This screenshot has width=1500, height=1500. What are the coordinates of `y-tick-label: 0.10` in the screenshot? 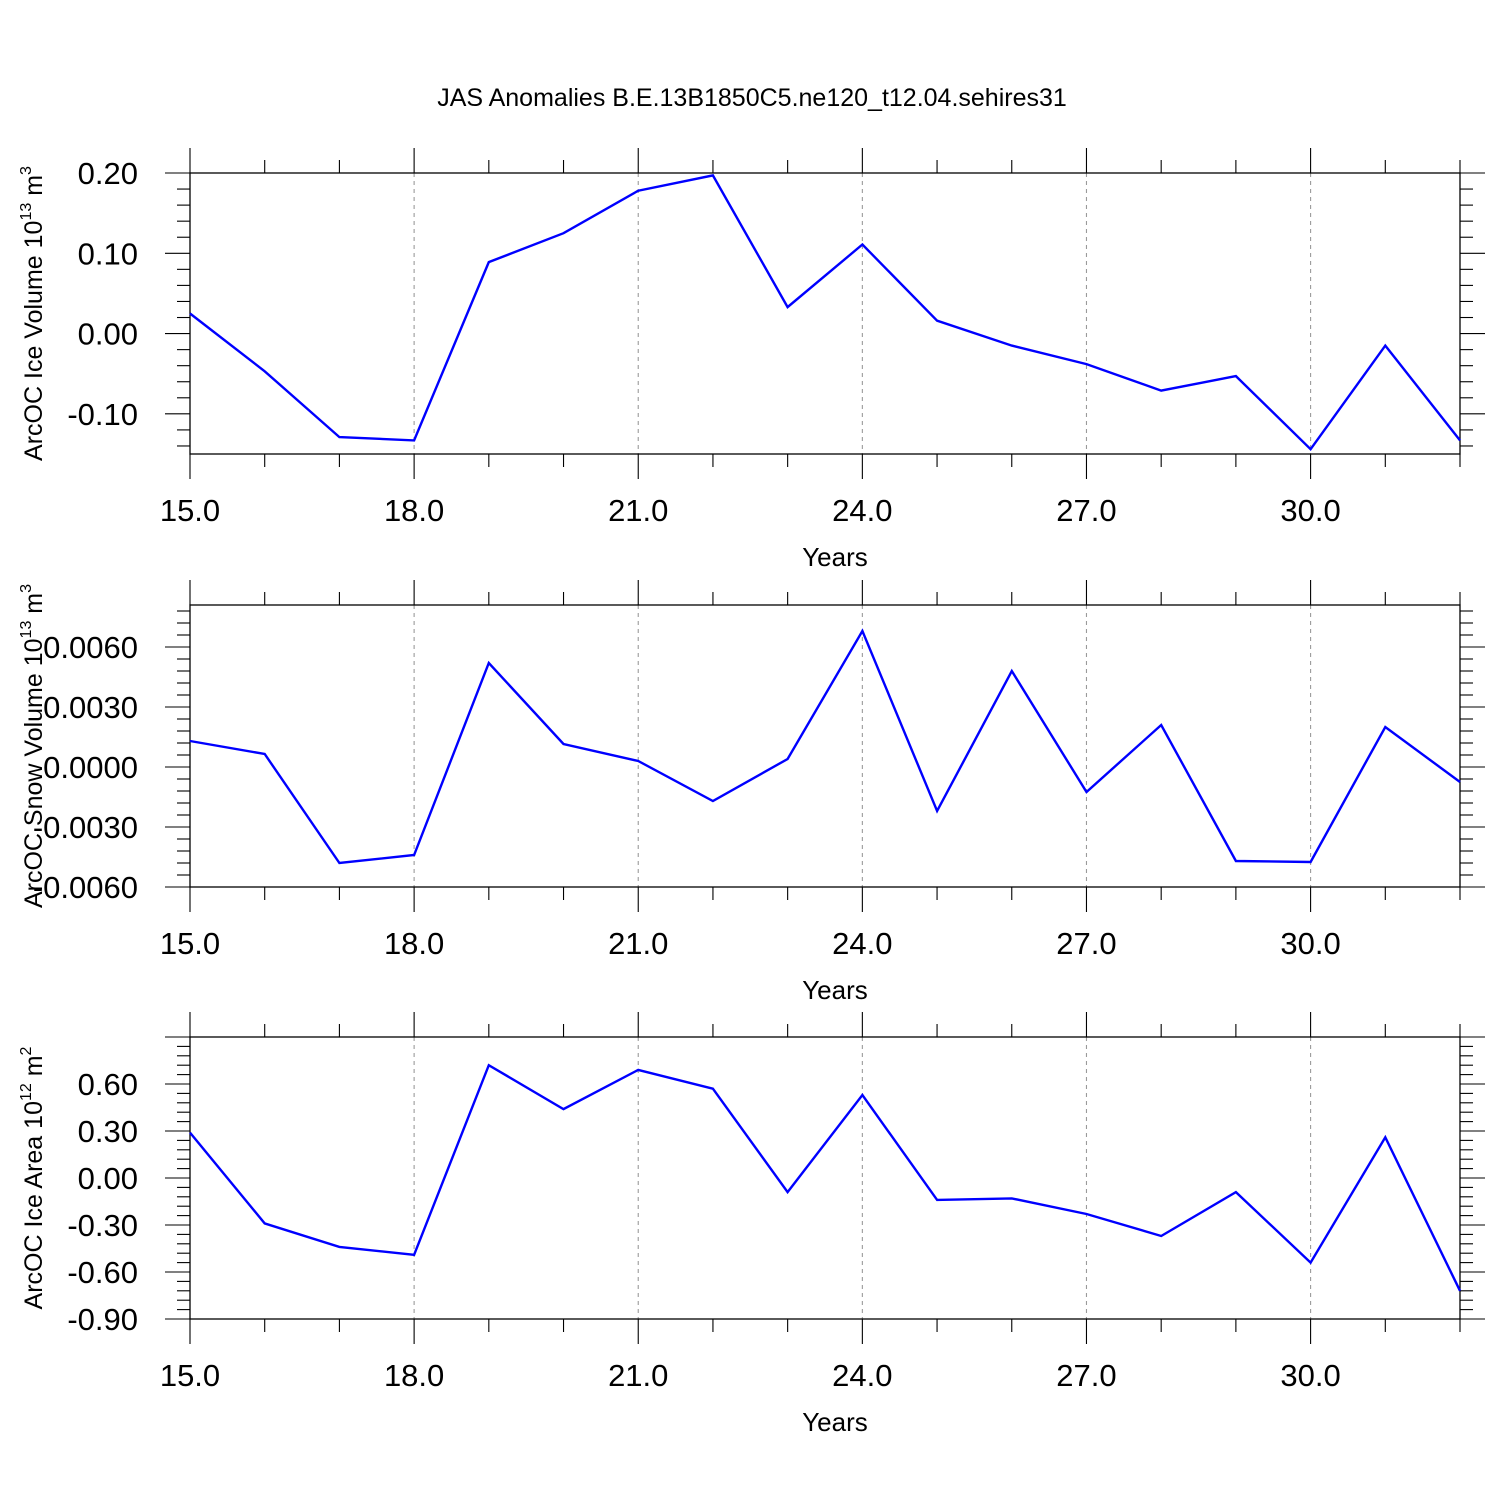 It's located at (108, 253).